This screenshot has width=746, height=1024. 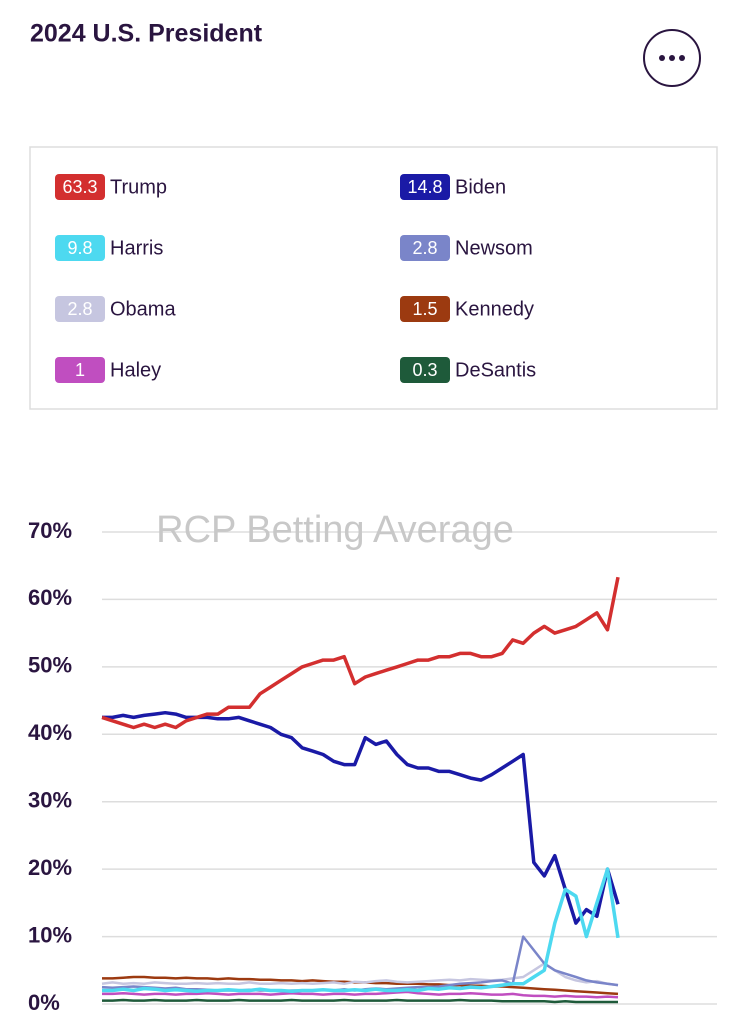 I want to click on legend-value: 0.3, so click(x=424, y=370).